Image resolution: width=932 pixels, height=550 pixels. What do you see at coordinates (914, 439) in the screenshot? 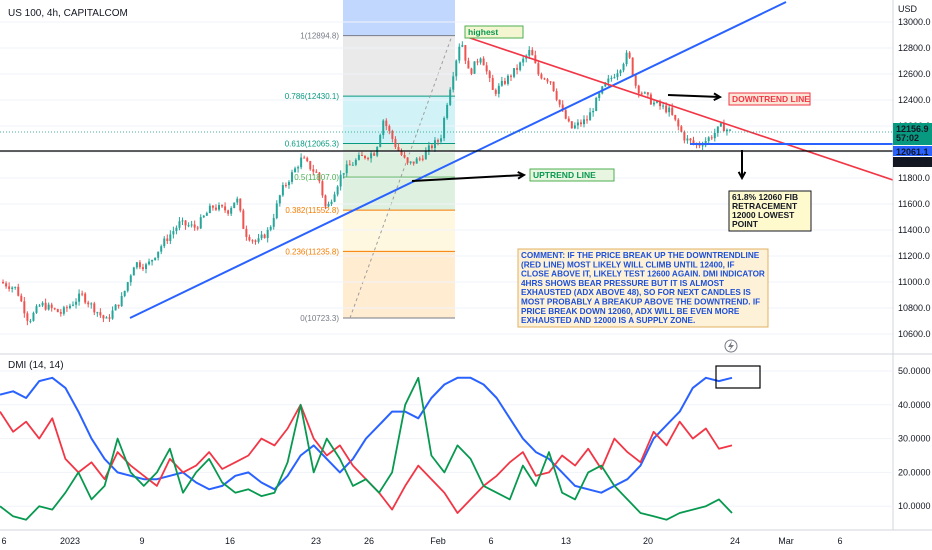
I see `dmi-tick-label: 30.0000` at bounding box center [914, 439].